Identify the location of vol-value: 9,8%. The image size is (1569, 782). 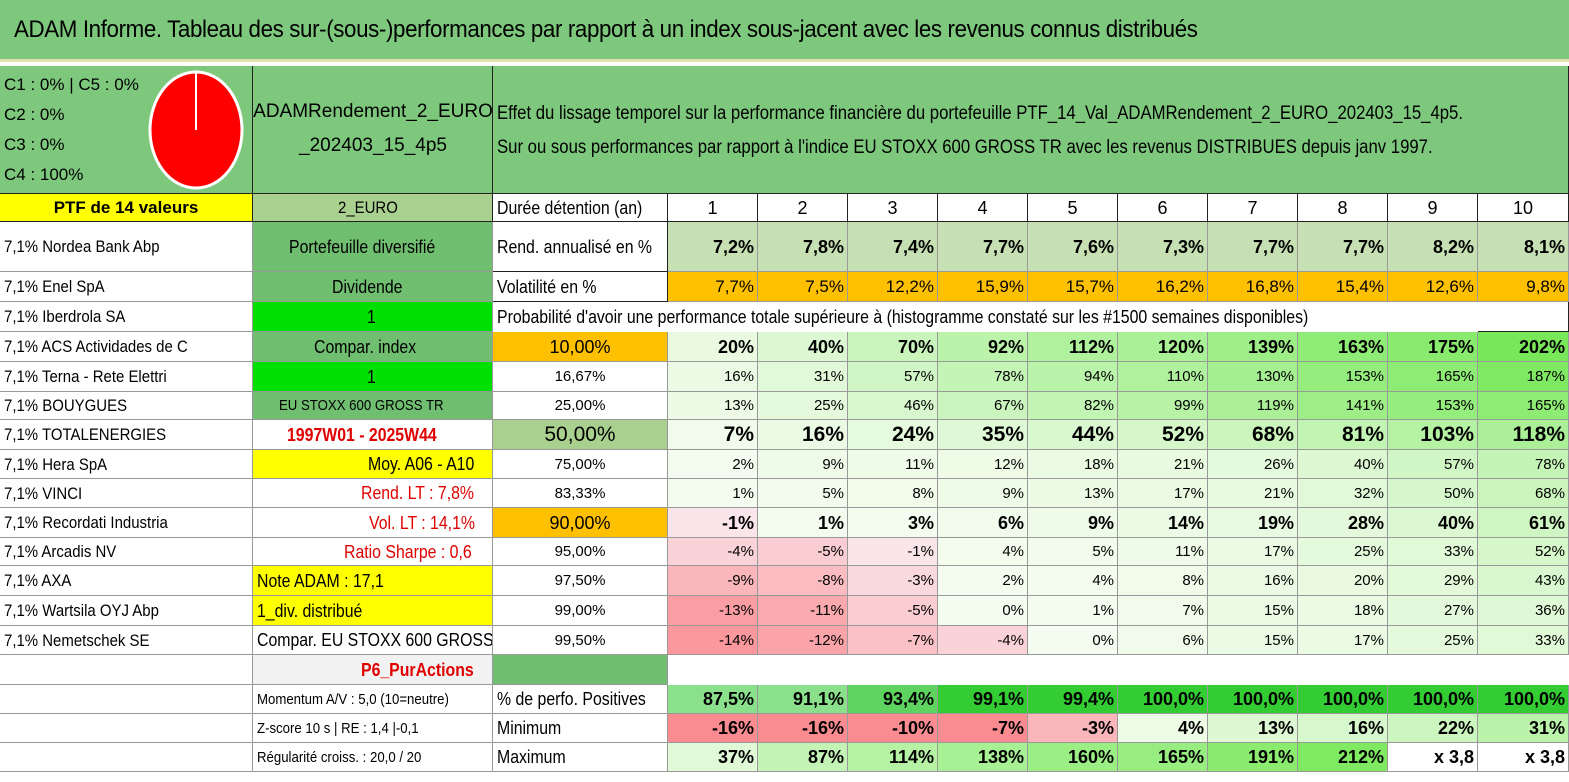
(1523, 287).